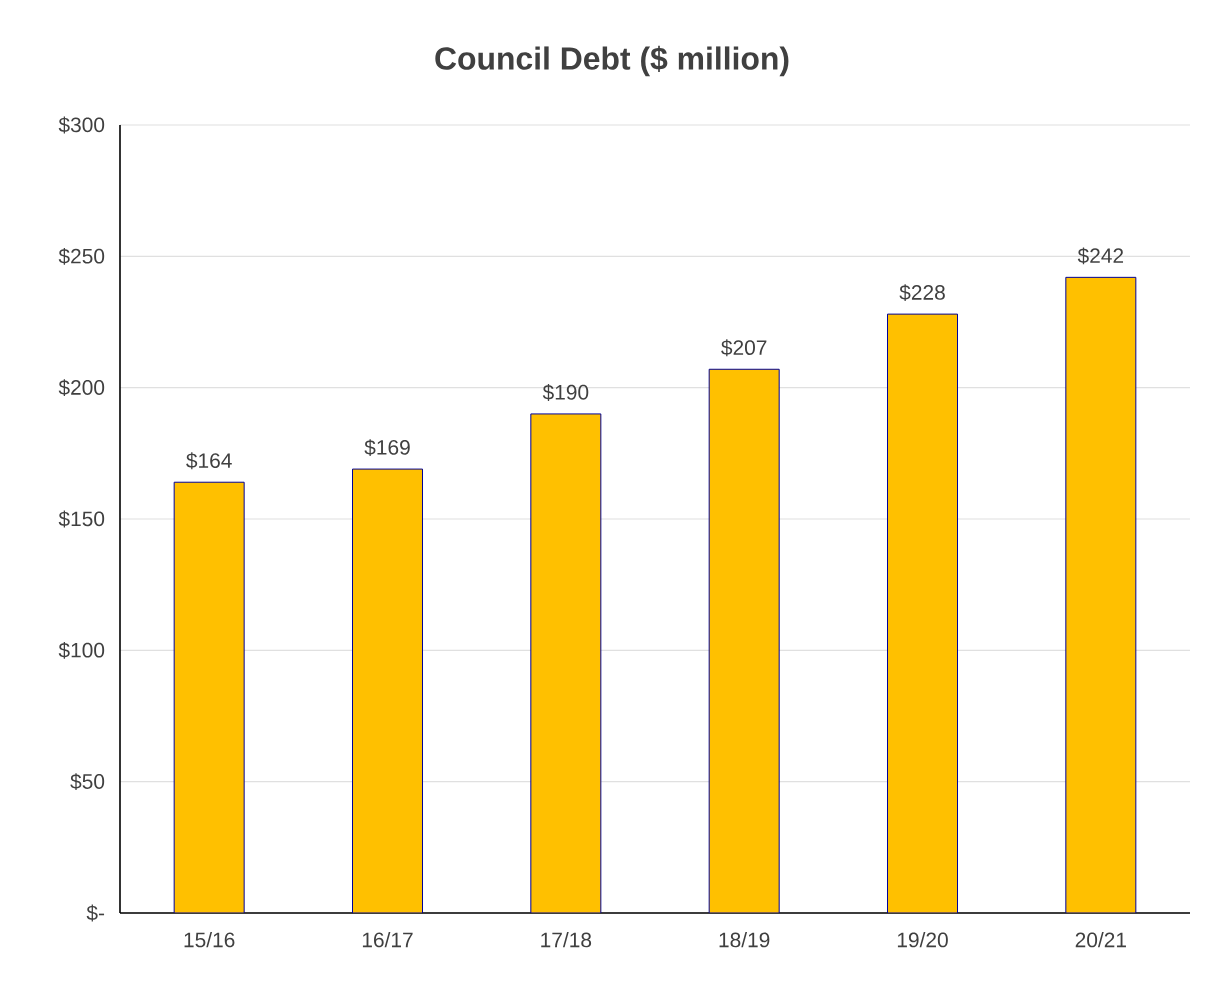 The height and width of the screenshot is (981, 1216). Describe the element at coordinates (81, 388) in the screenshot. I see `y-tick-label: $200` at that location.